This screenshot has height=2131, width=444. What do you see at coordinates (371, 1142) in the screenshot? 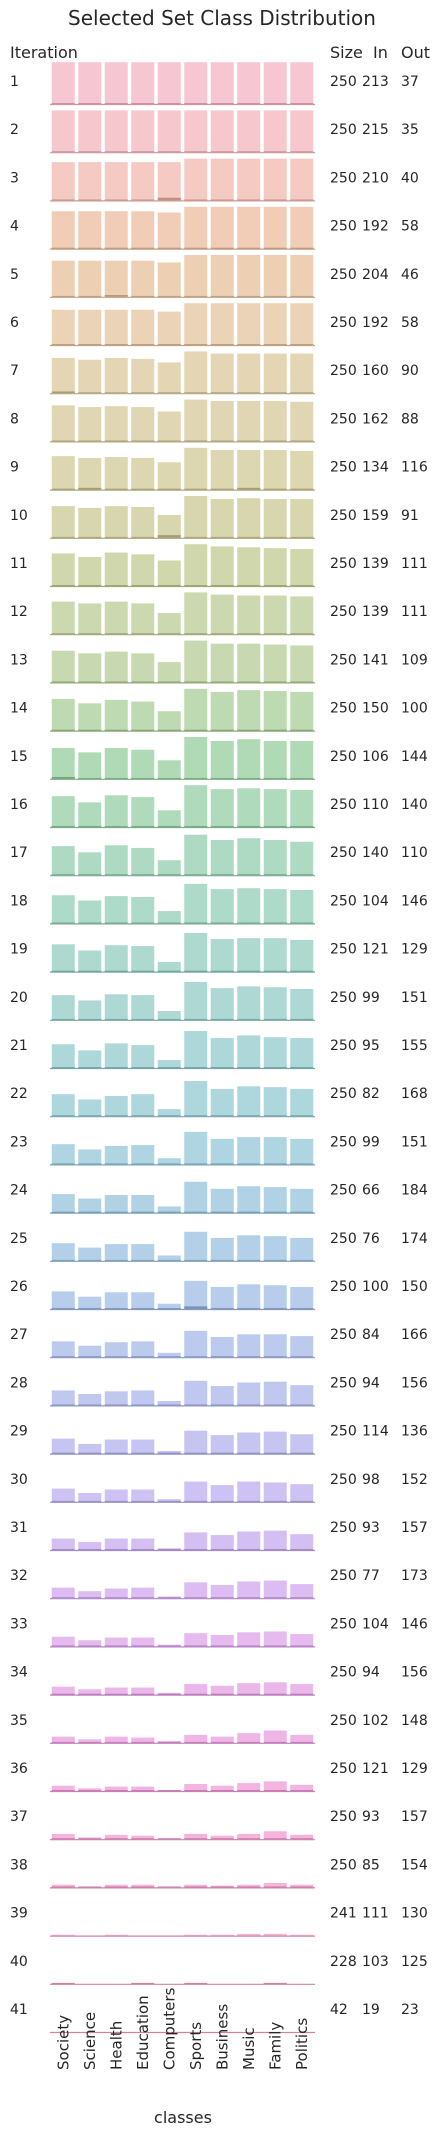
I see `in-value: 99` at bounding box center [371, 1142].